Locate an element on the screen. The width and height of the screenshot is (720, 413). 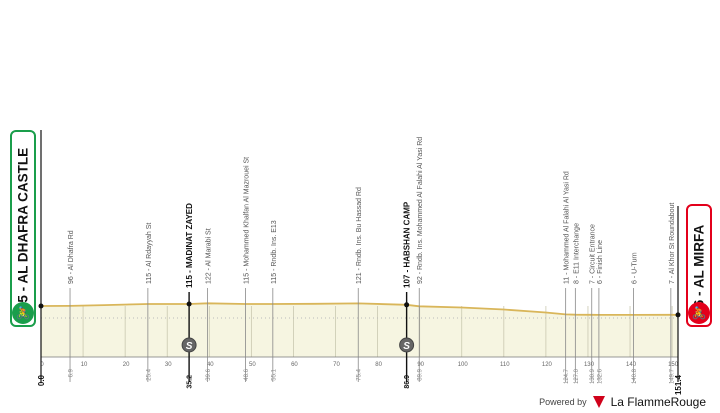
x-tick-label: 0 is located at coordinates (42, 365).